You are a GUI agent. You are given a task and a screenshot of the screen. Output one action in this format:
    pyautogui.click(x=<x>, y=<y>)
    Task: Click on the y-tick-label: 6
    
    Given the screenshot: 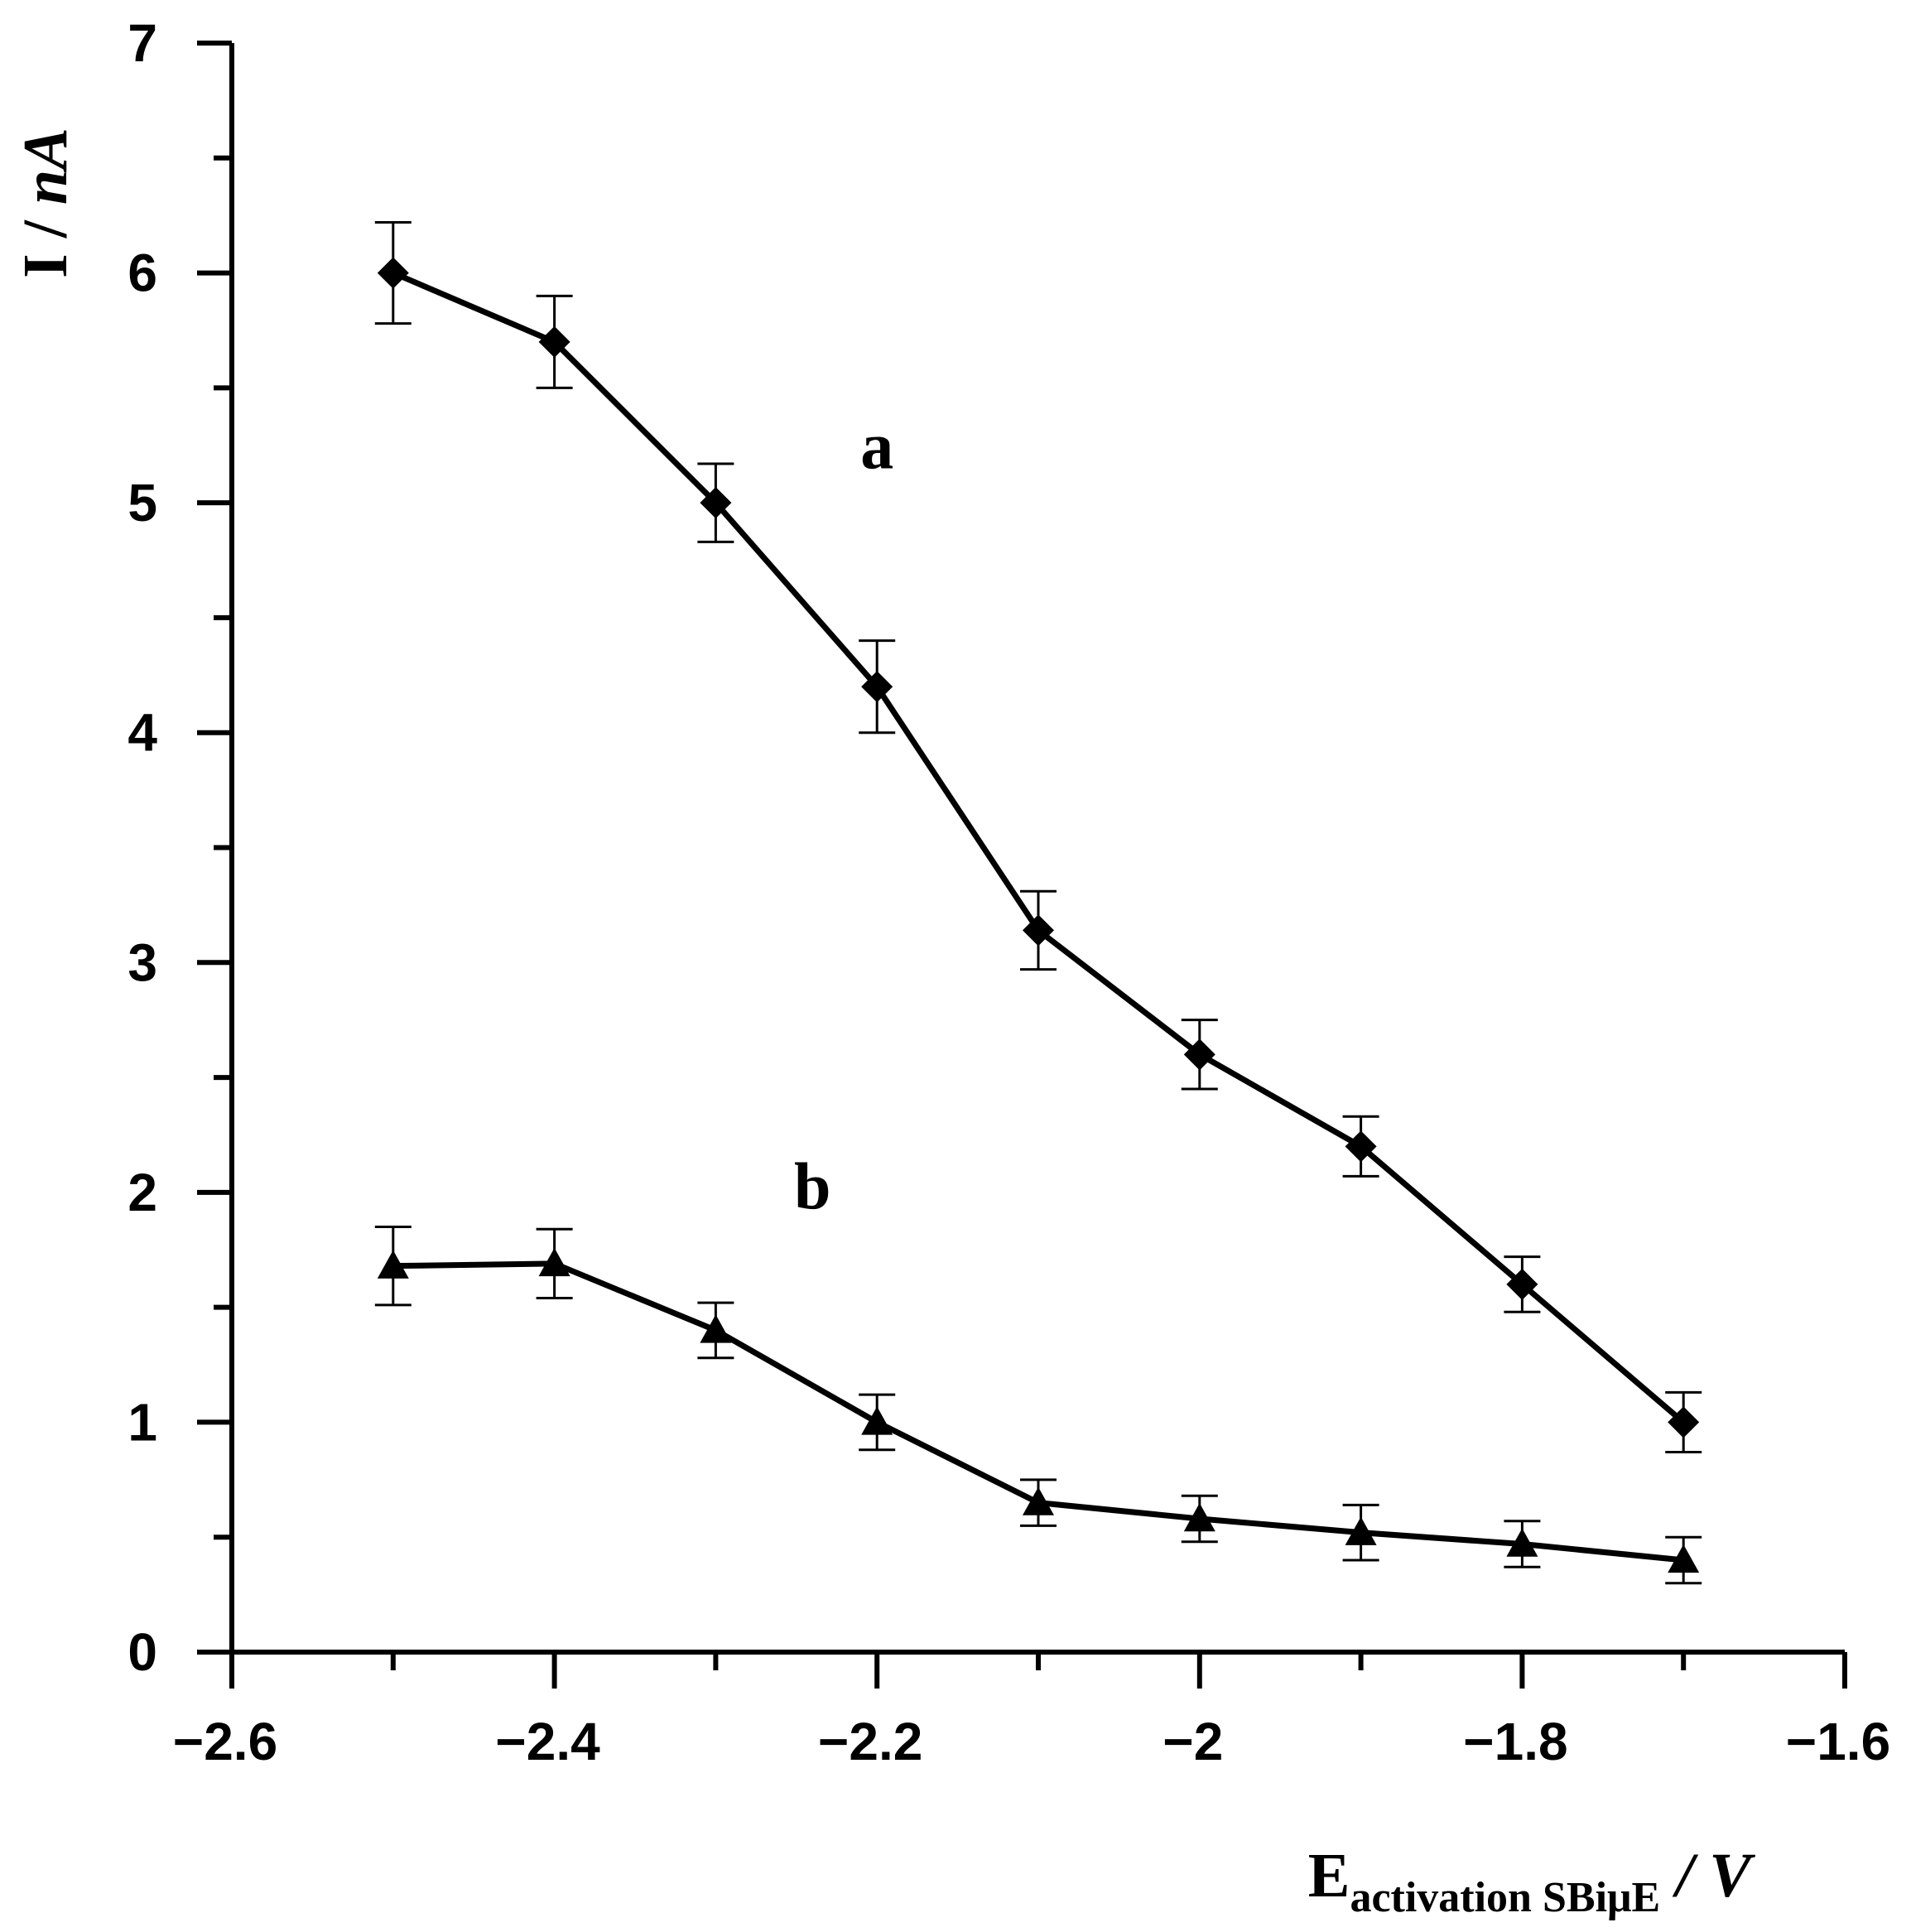 What is the action you would take?
    pyautogui.click(x=142, y=273)
    